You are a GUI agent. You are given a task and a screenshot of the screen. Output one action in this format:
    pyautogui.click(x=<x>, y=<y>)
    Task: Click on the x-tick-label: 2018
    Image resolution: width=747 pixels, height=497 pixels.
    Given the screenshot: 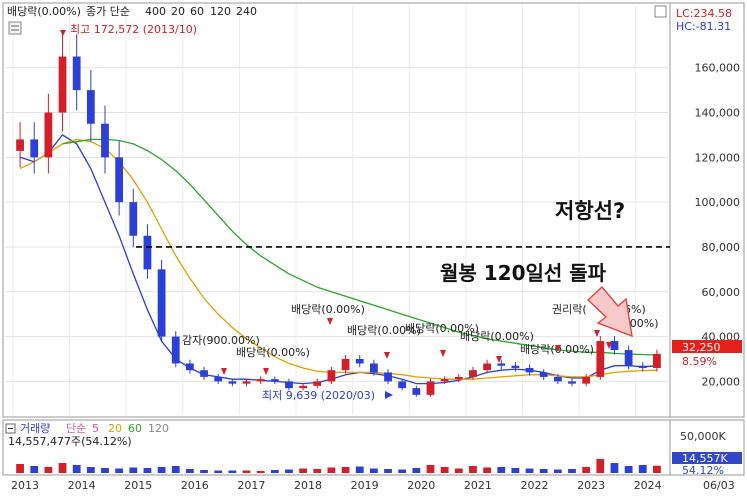 What is the action you would take?
    pyautogui.click(x=308, y=485)
    